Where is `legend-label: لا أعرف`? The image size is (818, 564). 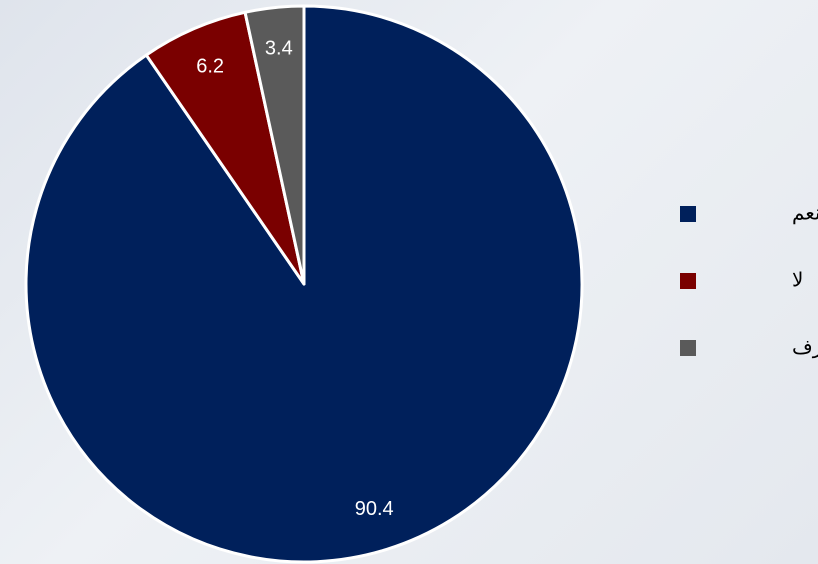
legend-label: لا أعرف is located at coordinates (805, 346).